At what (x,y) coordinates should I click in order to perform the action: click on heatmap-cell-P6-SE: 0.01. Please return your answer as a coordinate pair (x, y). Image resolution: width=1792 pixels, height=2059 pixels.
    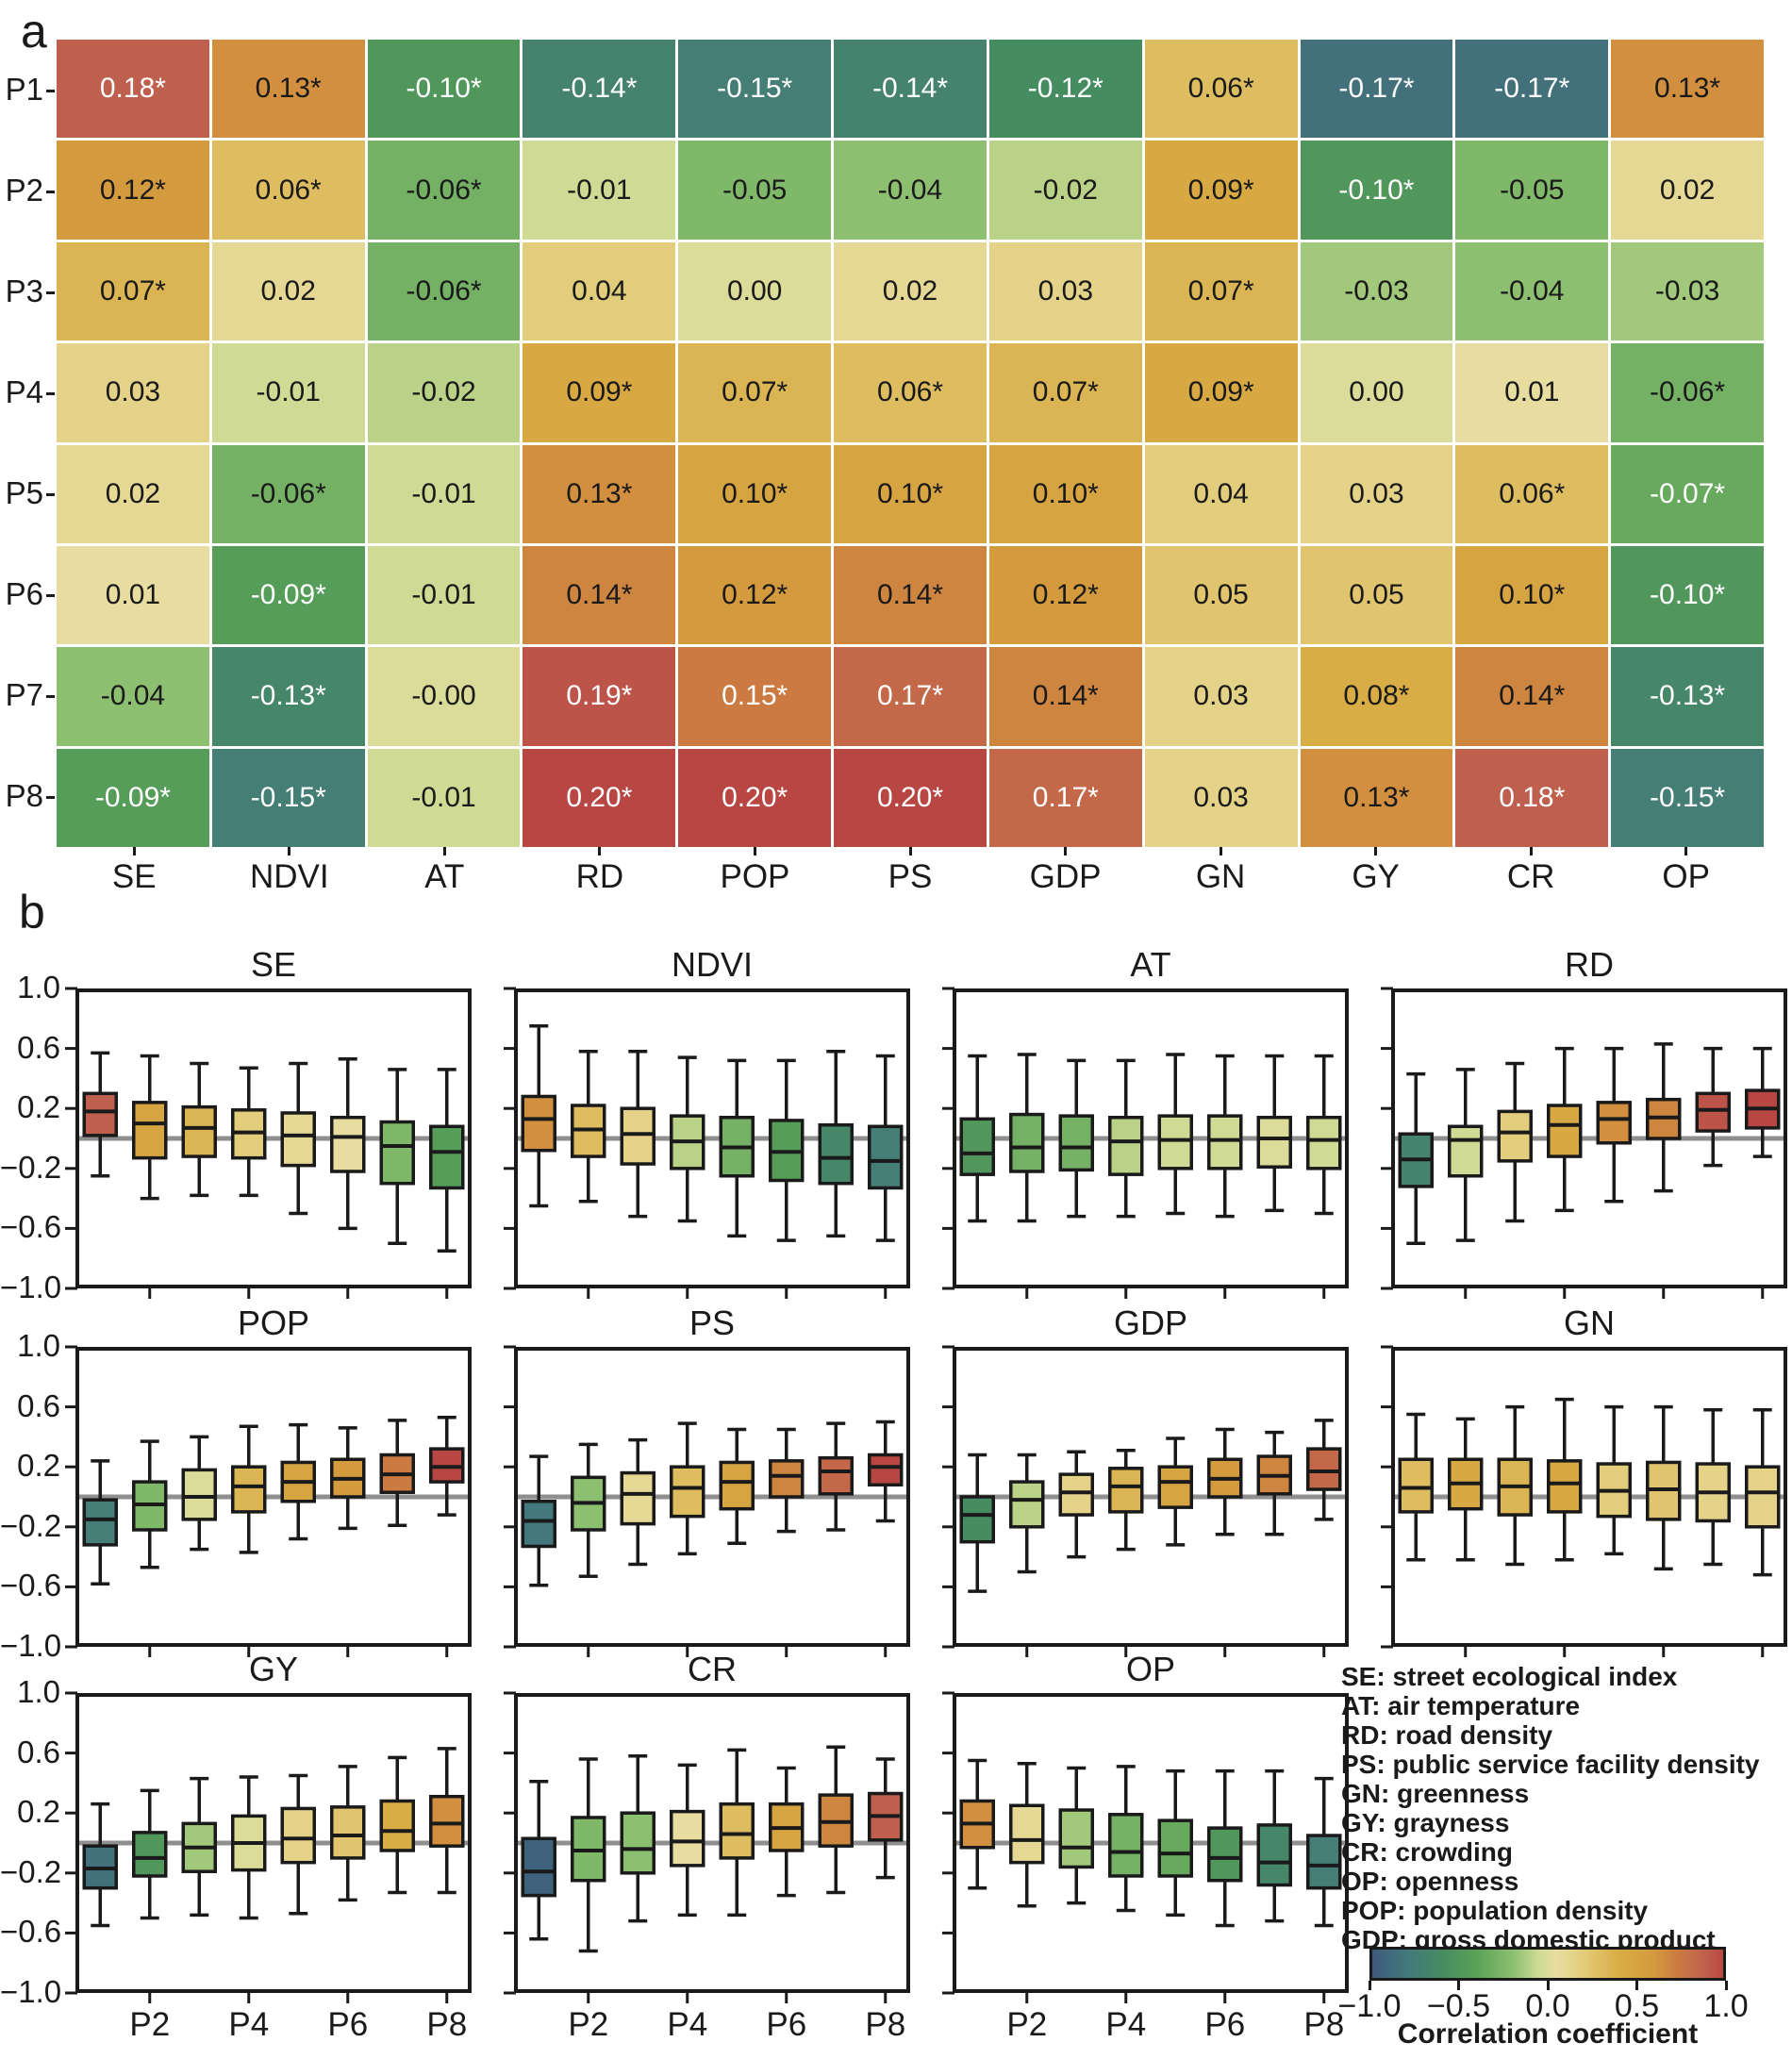
    Looking at the image, I should click on (133, 595).